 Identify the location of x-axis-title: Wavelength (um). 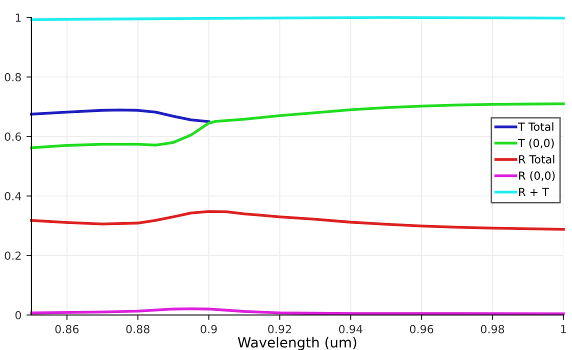
(297, 343).